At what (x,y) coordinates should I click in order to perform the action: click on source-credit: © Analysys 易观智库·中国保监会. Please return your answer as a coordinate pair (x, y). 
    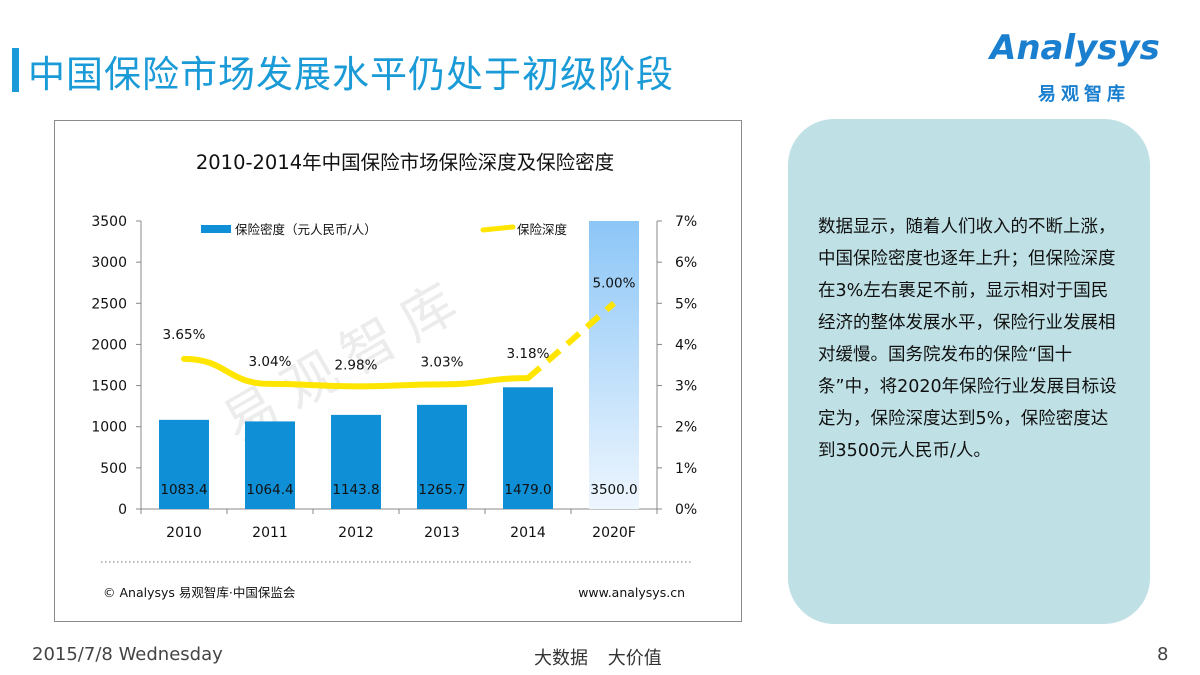
    Looking at the image, I should click on (199, 592).